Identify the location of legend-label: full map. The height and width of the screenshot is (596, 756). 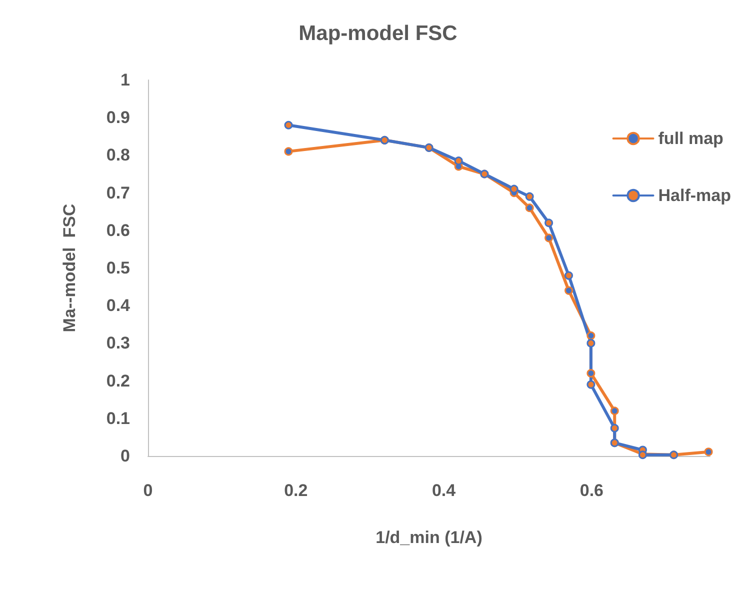
(691, 138).